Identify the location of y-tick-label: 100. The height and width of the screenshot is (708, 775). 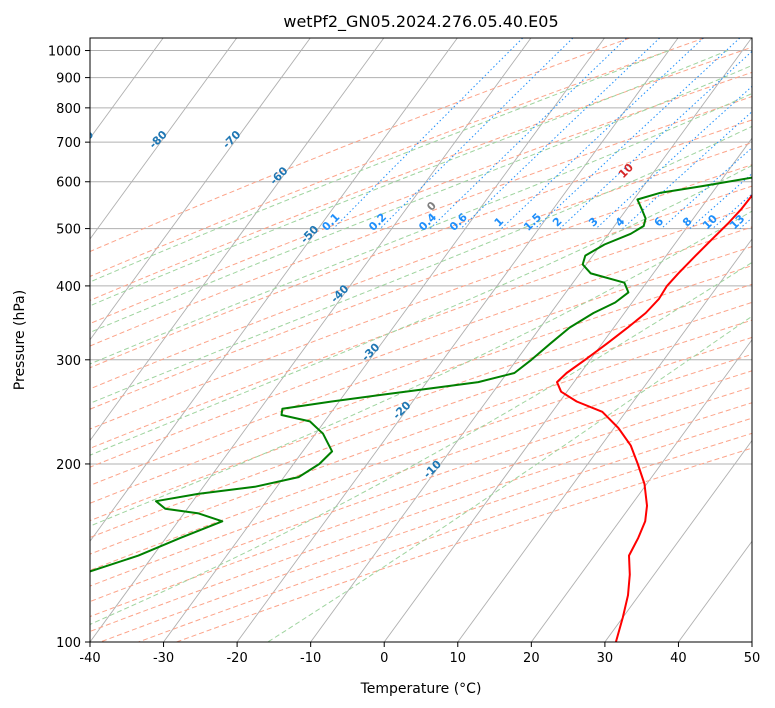
(68, 643).